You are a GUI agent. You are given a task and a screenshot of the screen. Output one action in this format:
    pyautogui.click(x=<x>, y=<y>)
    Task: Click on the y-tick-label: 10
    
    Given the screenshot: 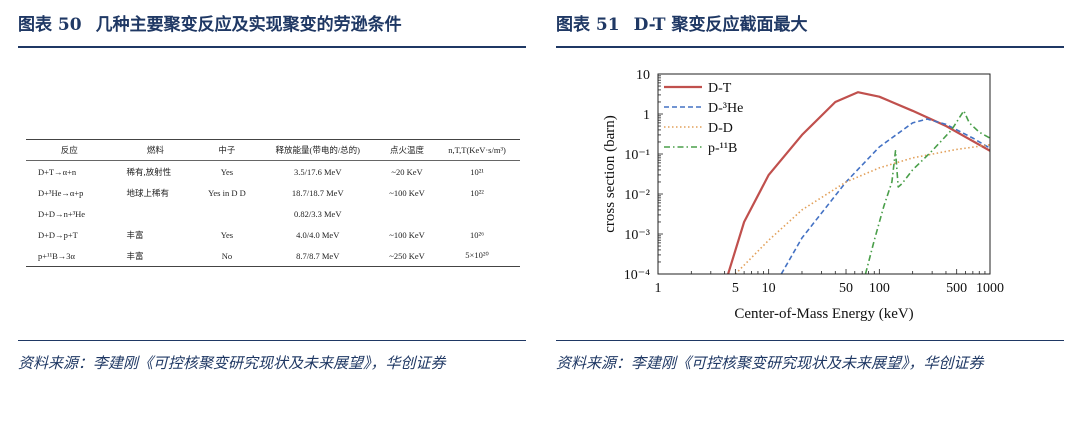 What is the action you would take?
    pyautogui.click(x=643, y=75)
    